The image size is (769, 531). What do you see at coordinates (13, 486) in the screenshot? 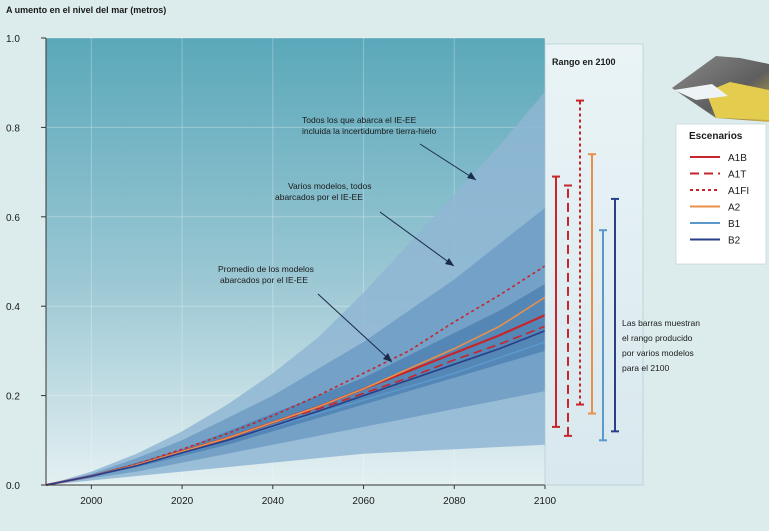
I see `y-tick-label: 0.0` at bounding box center [13, 486].